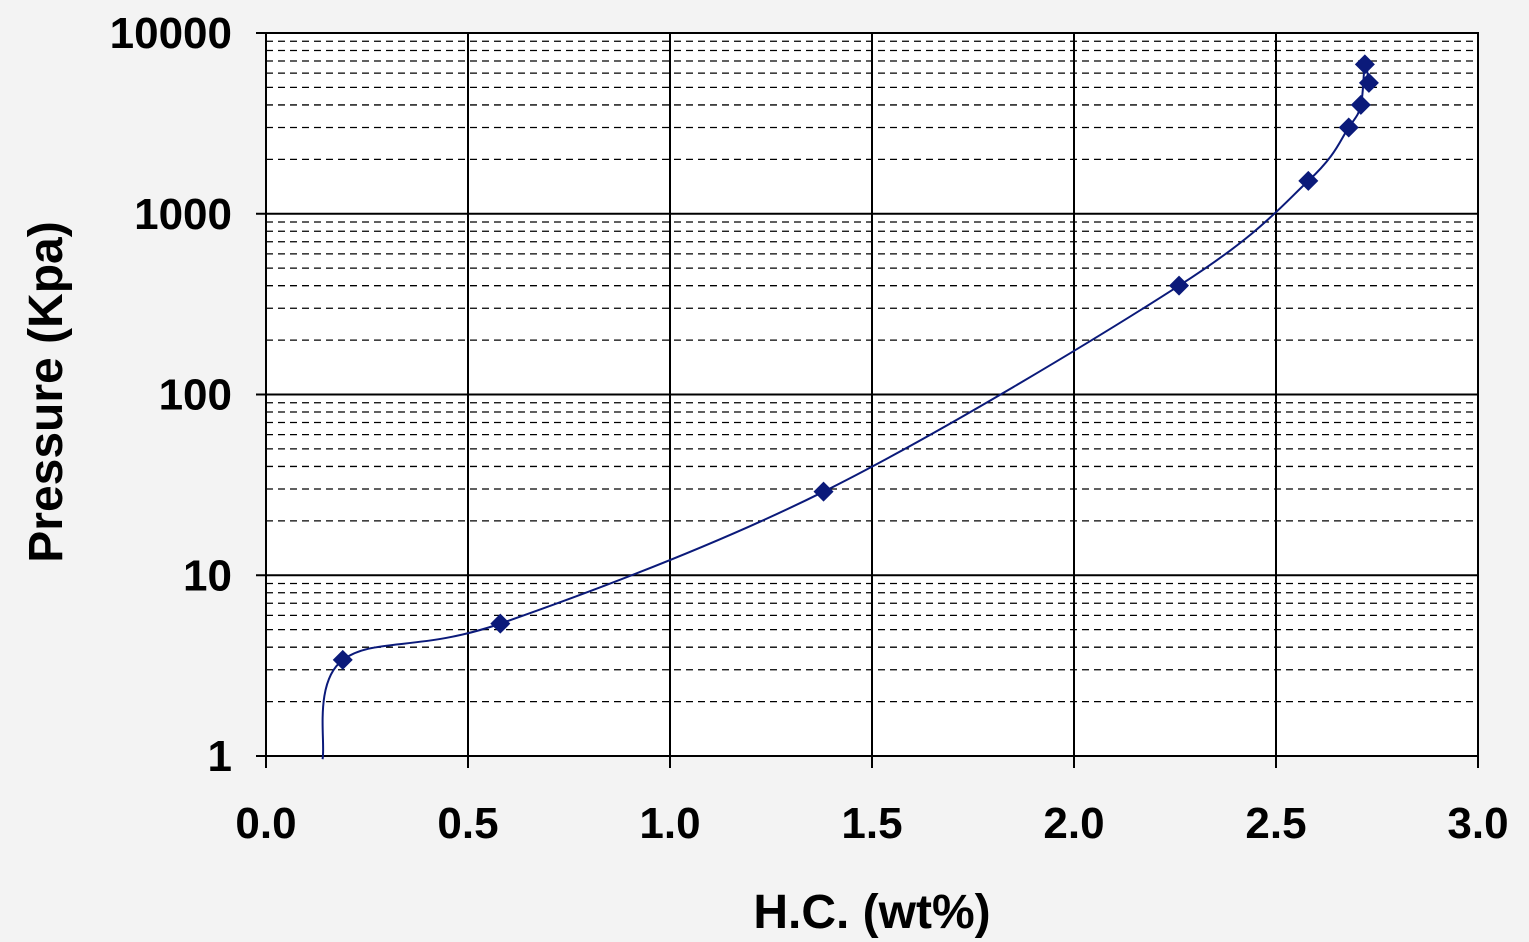 The image size is (1529, 942). Describe the element at coordinates (220, 756) in the screenshot. I see `y-tick-label: 1` at that location.